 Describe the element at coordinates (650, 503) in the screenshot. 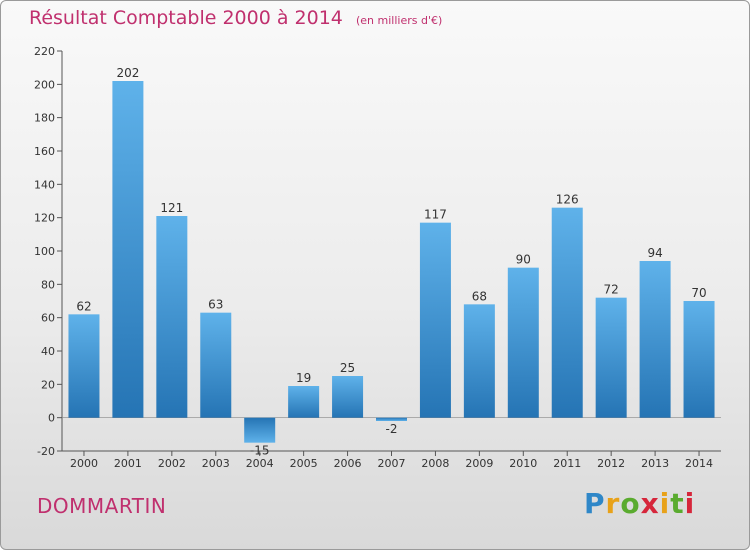

I see `logo-letter: x` at that location.